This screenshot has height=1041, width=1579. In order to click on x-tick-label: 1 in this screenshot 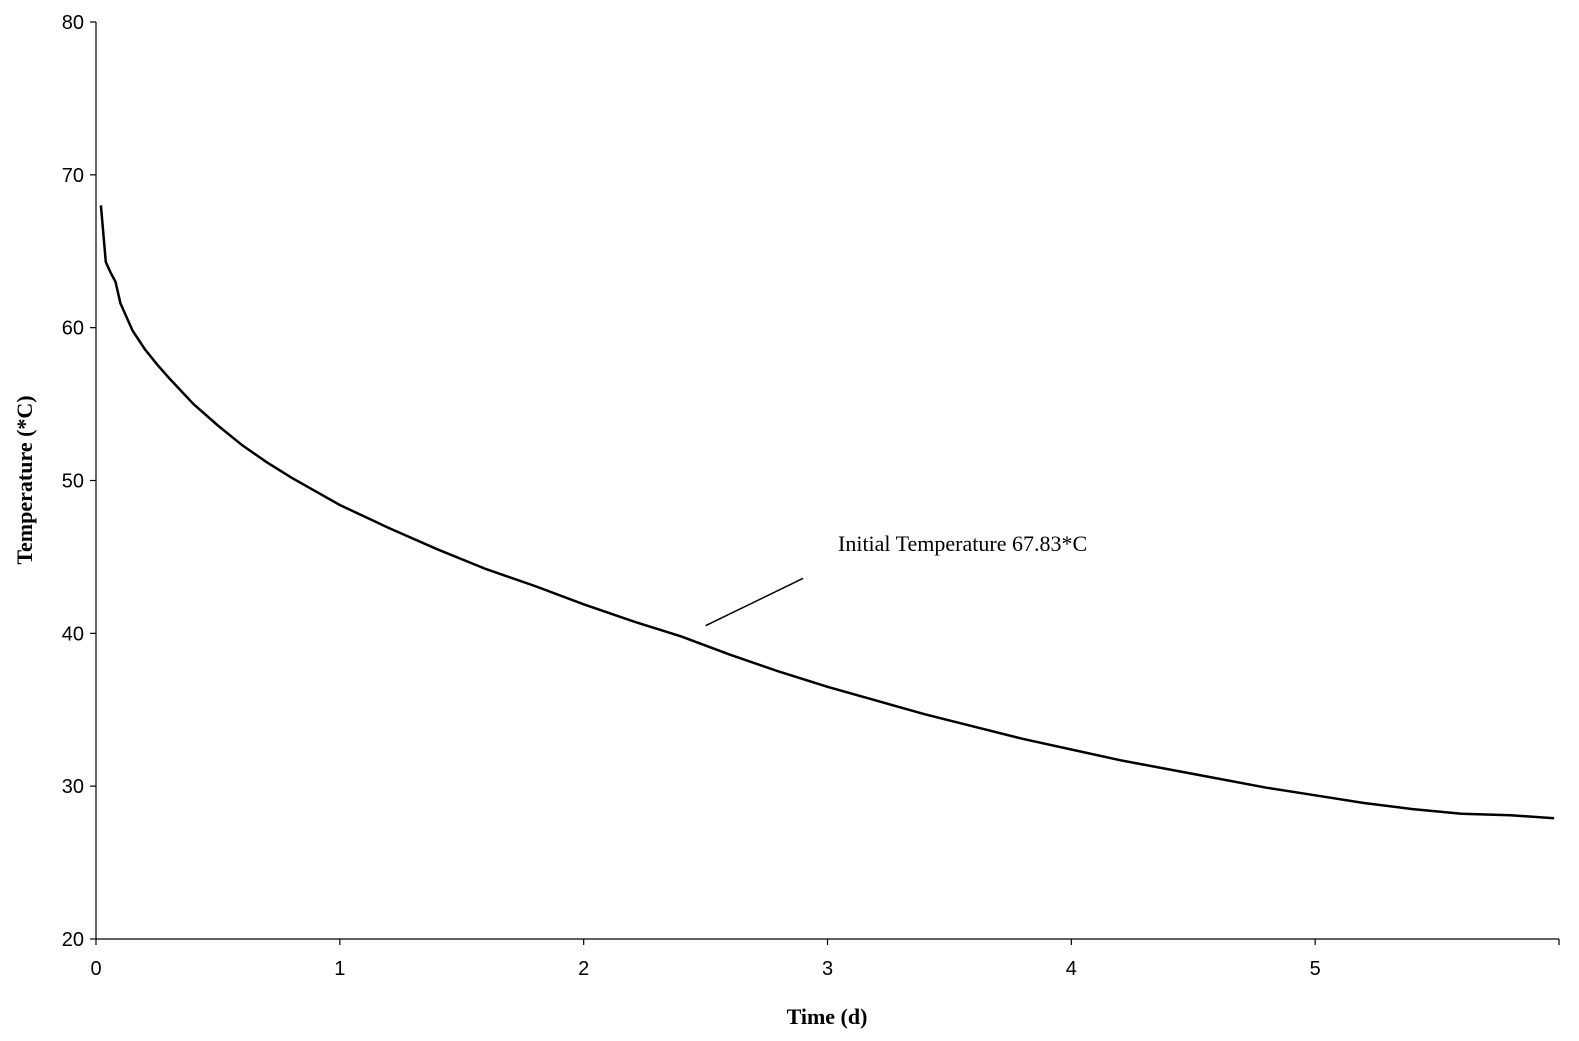, I will do `click(339, 969)`.